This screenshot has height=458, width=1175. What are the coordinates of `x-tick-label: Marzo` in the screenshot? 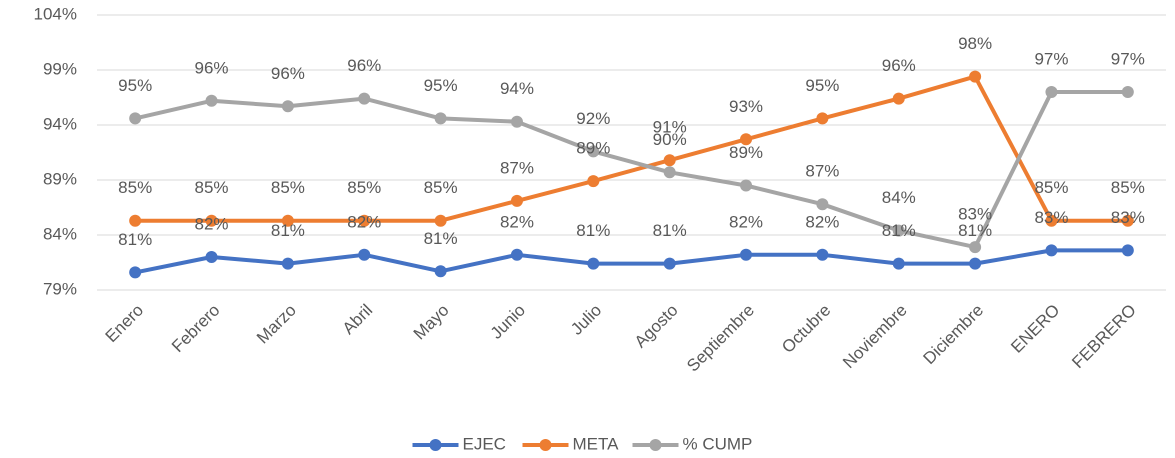 It's located at (276, 324).